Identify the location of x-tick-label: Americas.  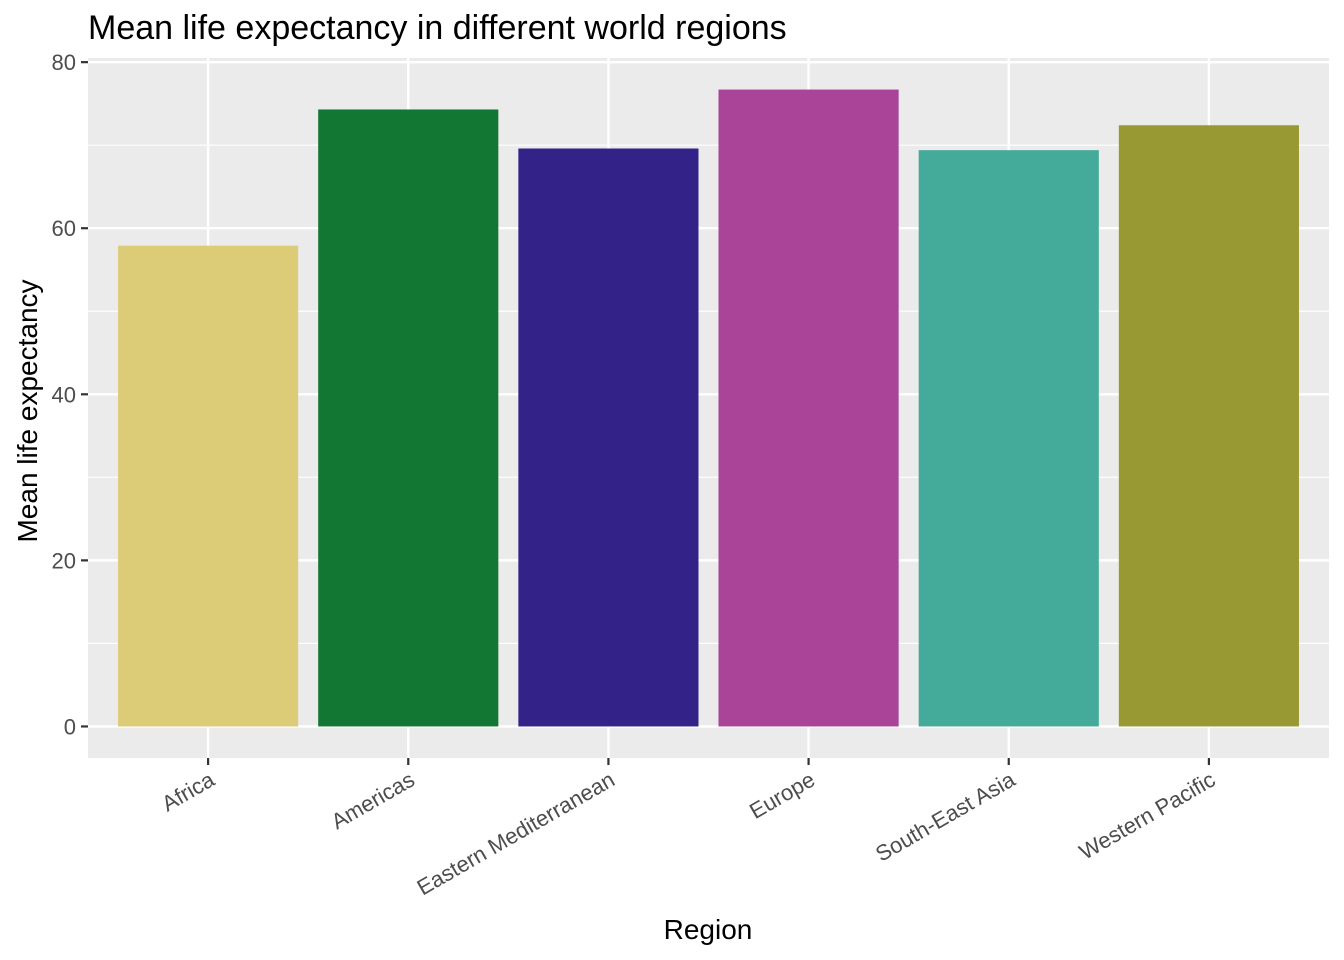
(373, 800).